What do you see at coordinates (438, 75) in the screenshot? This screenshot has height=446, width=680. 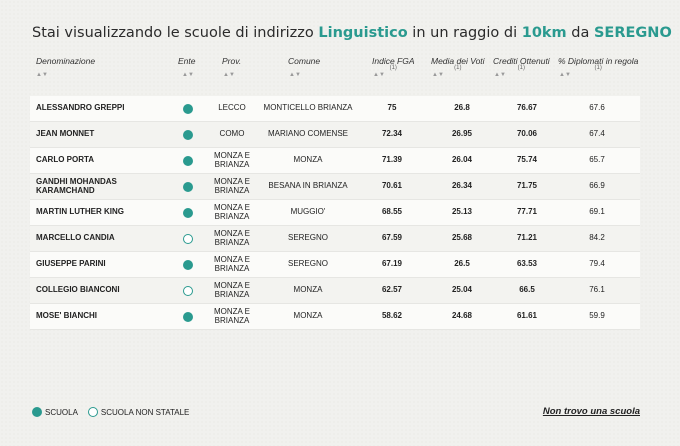 I see `sort-media-icon: ▲▼` at bounding box center [438, 75].